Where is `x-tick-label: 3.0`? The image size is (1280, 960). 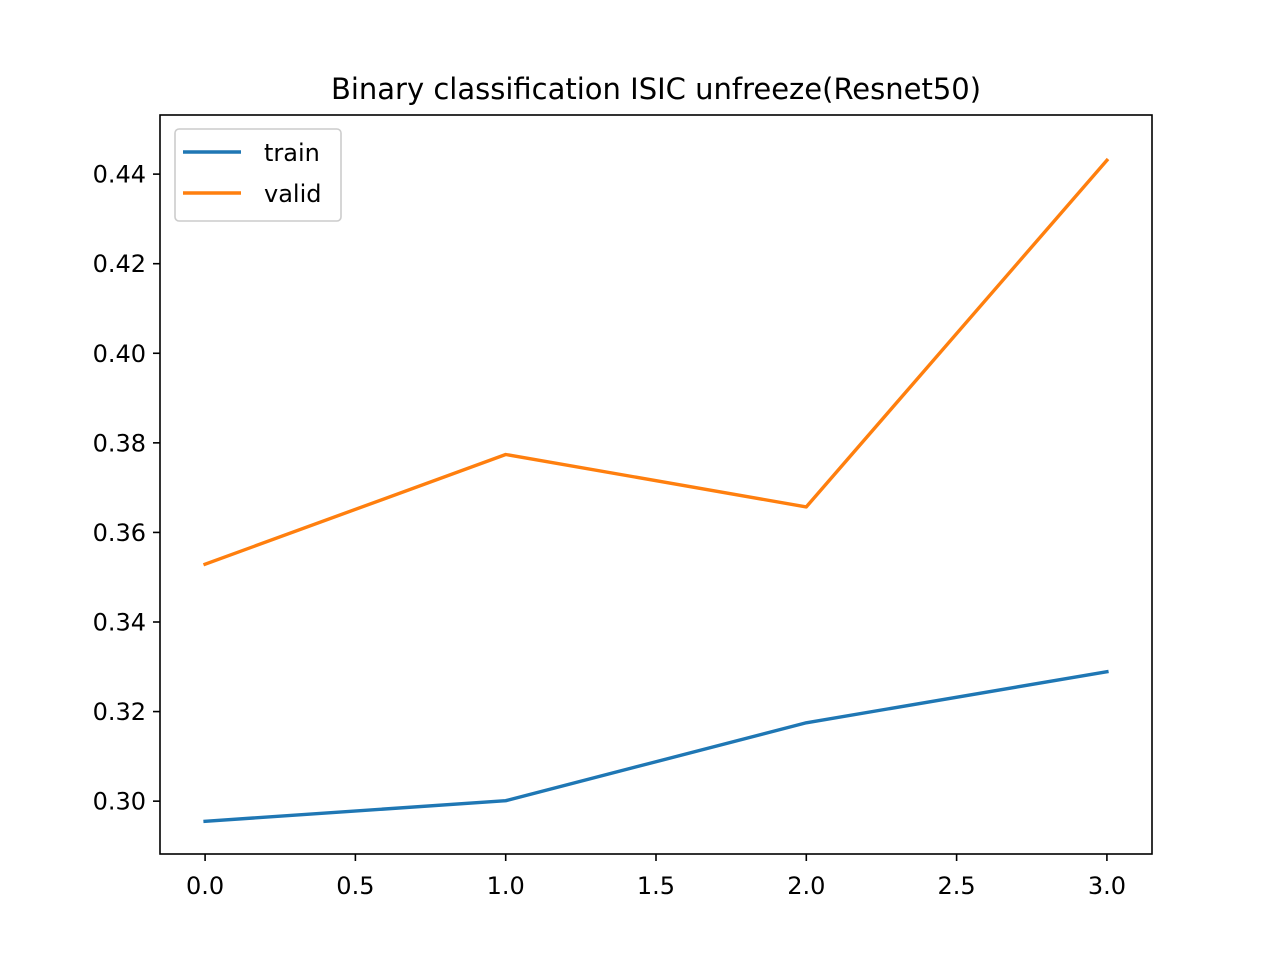
x-tick-label: 3.0 is located at coordinates (1107, 886).